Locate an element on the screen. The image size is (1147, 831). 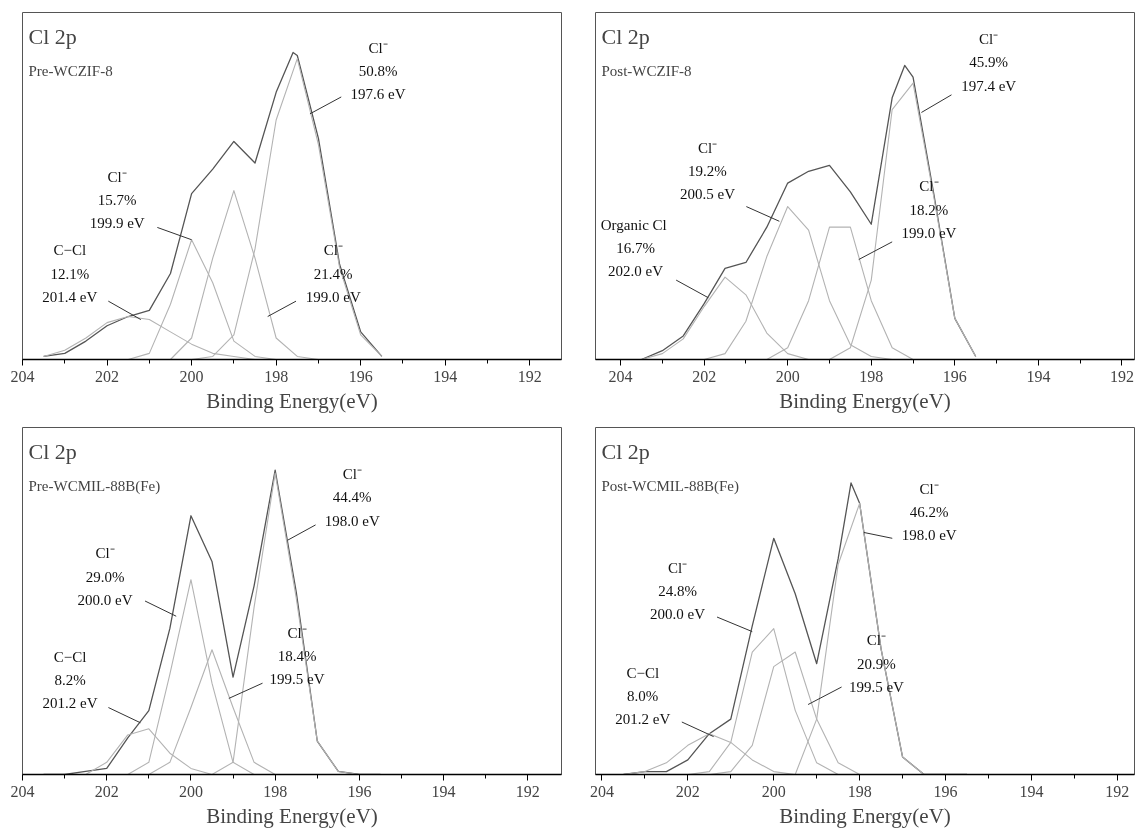
annotation: Cl⁻ 24.8% 200.0 eV is located at coordinates (678, 590).